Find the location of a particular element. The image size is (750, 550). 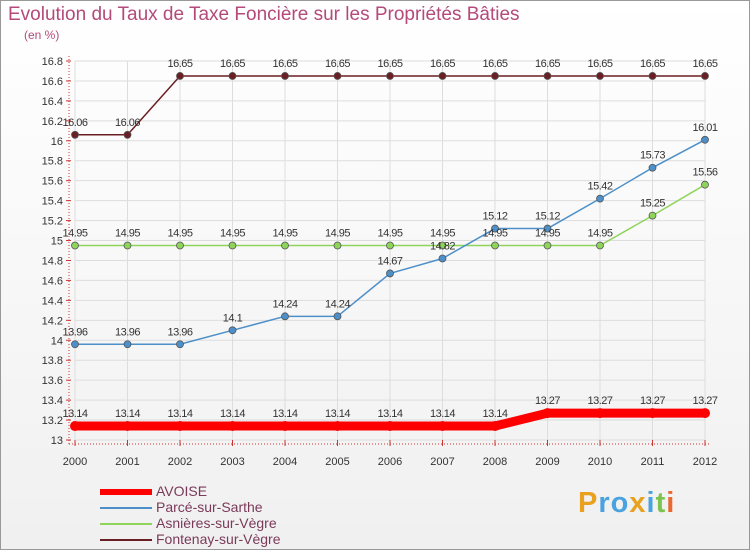

data-label: 13.96 is located at coordinates (74, 332).